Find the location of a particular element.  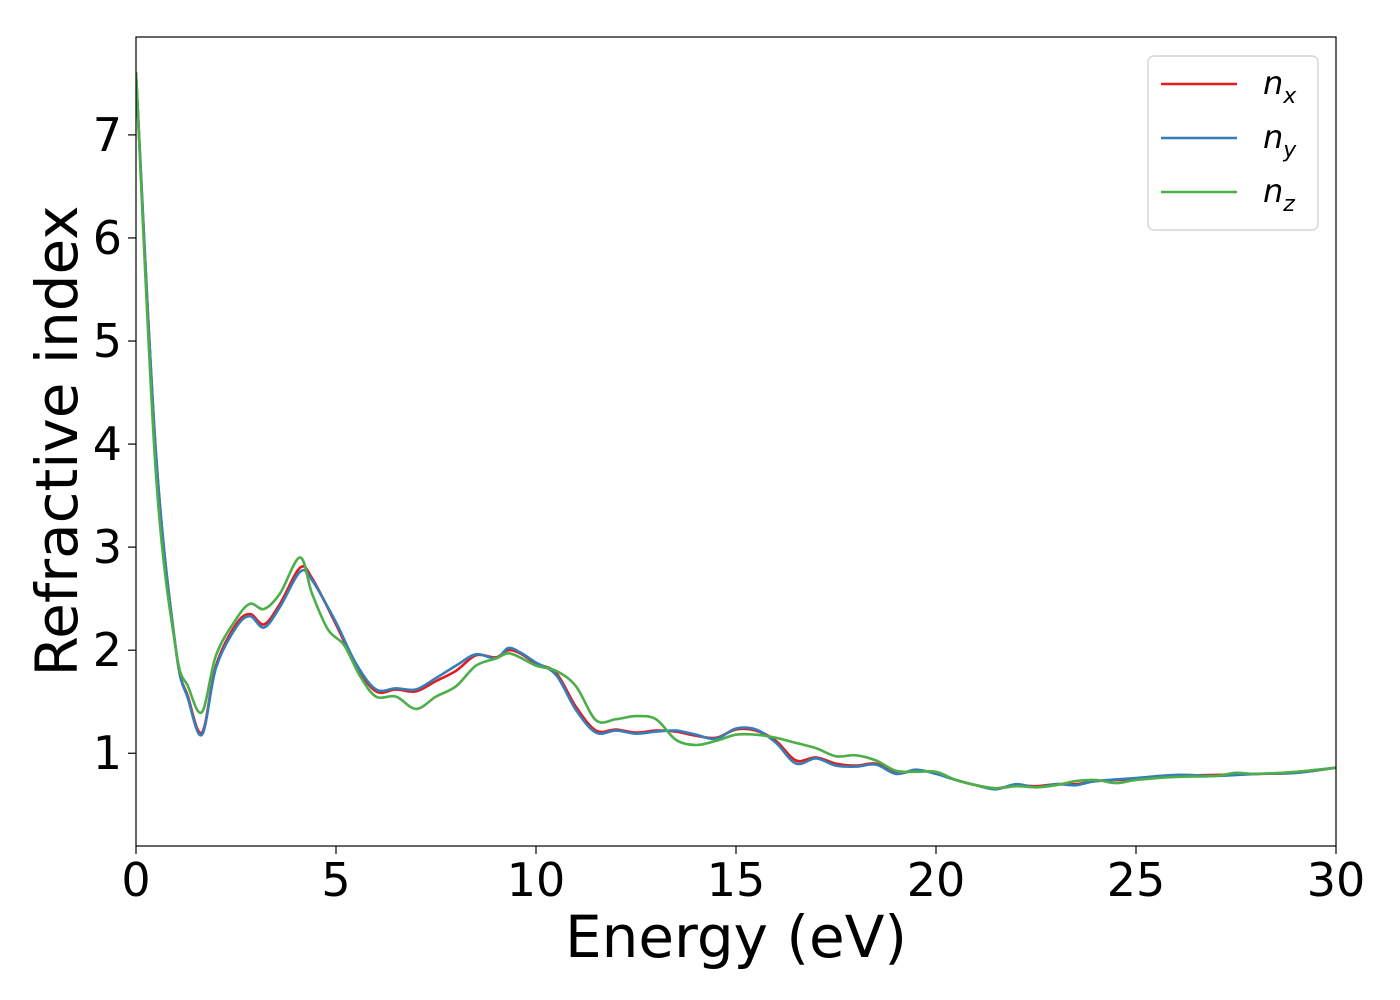

x-tick-label: 20 is located at coordinates (936, 880).